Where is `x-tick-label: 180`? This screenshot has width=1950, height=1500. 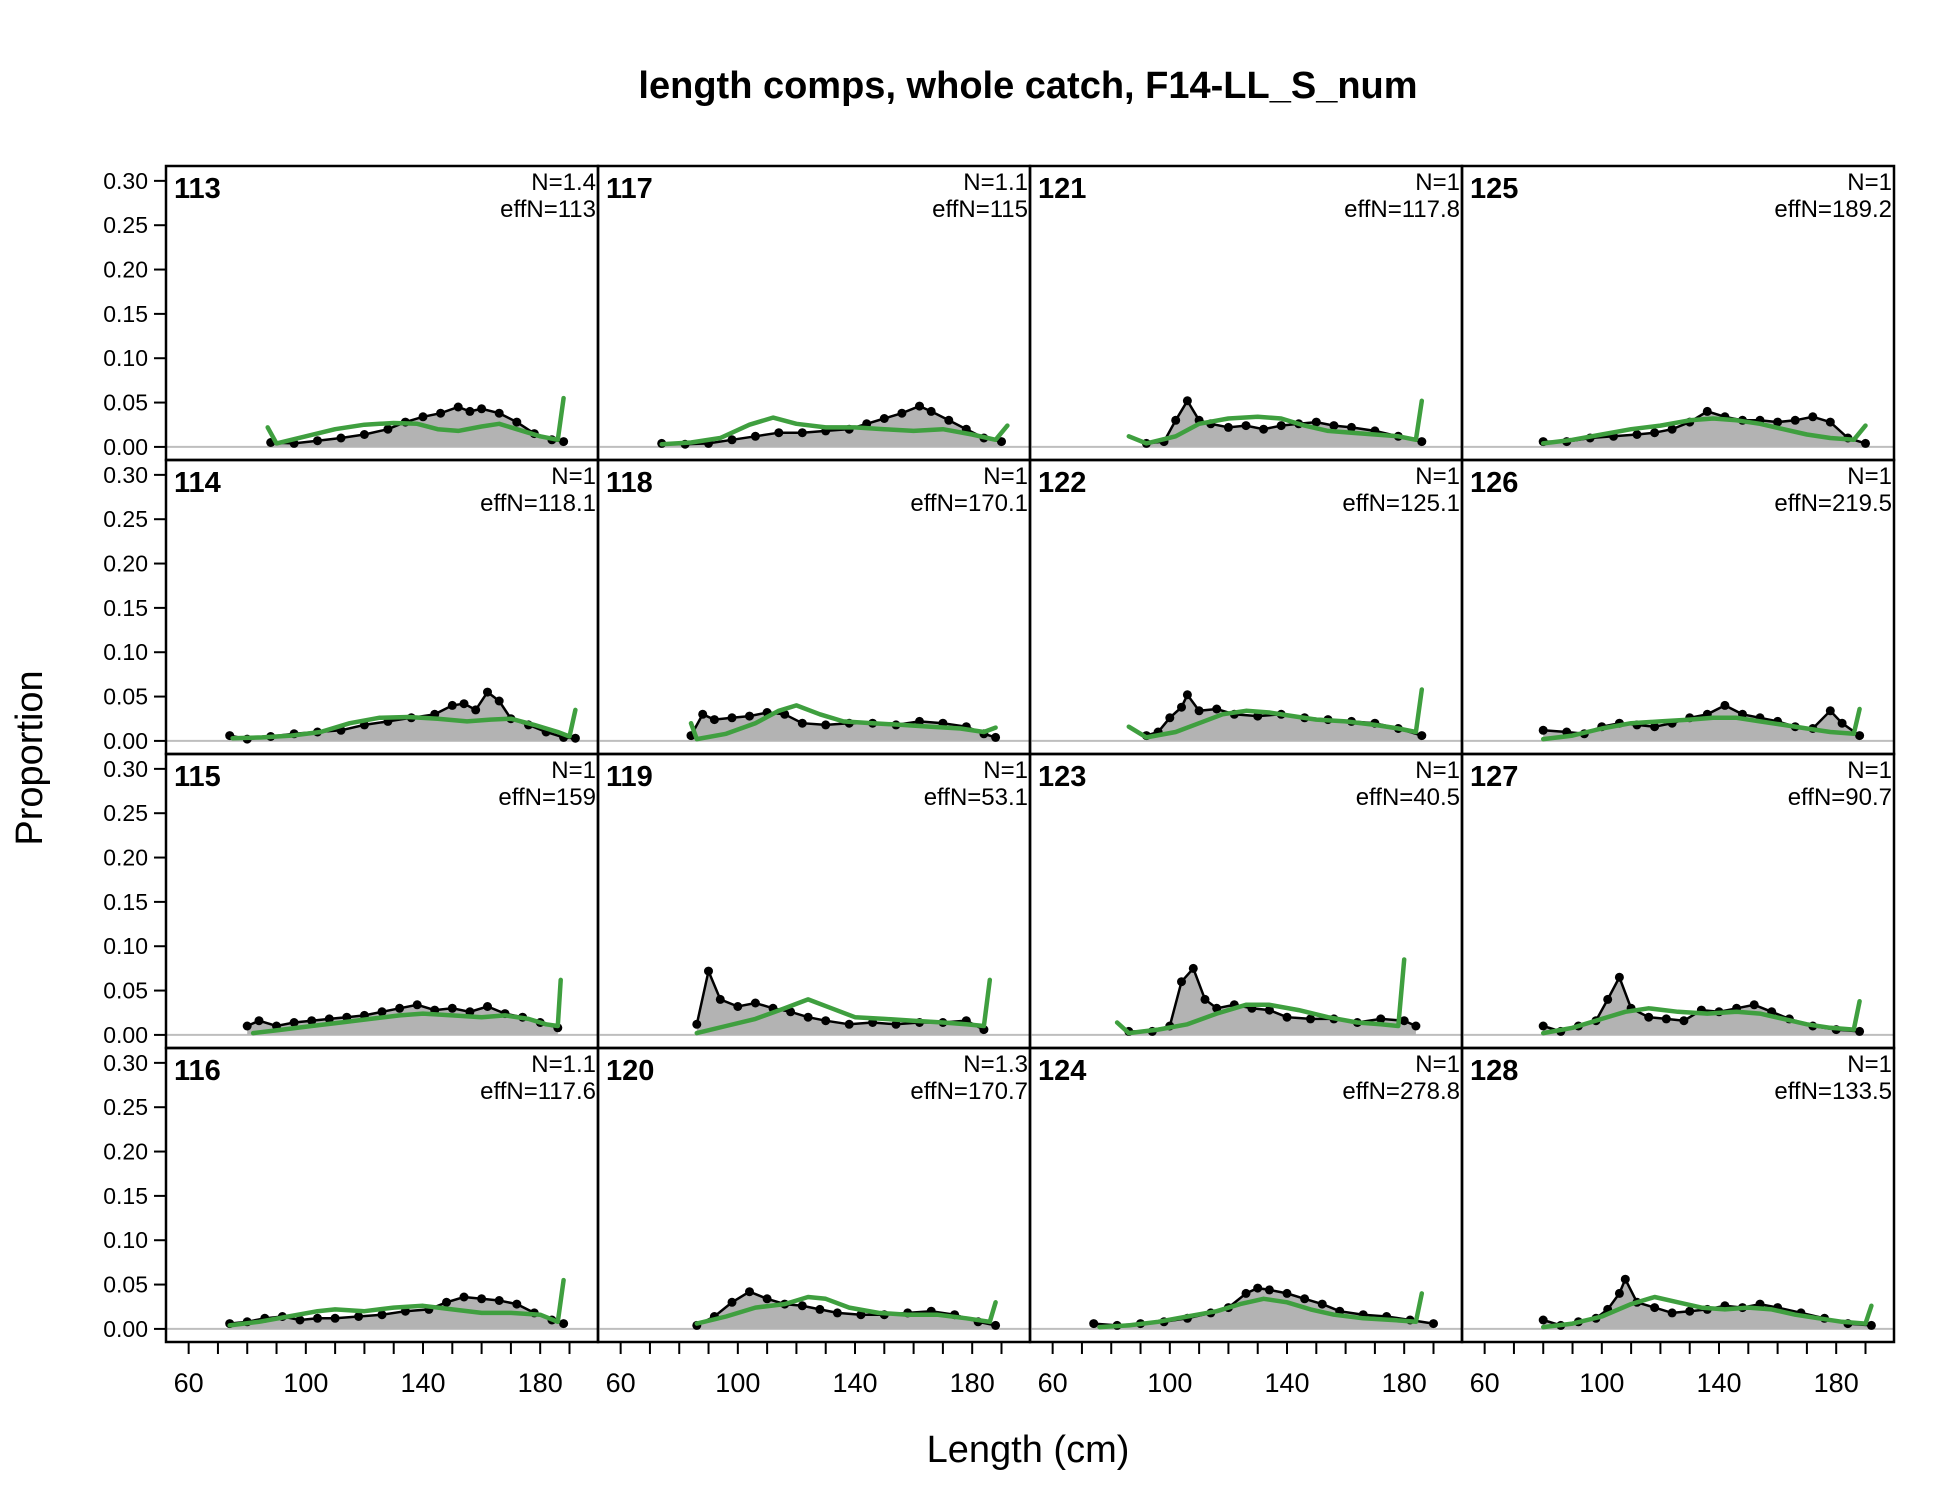 x-tick-label: 180 is located at coordinates (1404, 1383).